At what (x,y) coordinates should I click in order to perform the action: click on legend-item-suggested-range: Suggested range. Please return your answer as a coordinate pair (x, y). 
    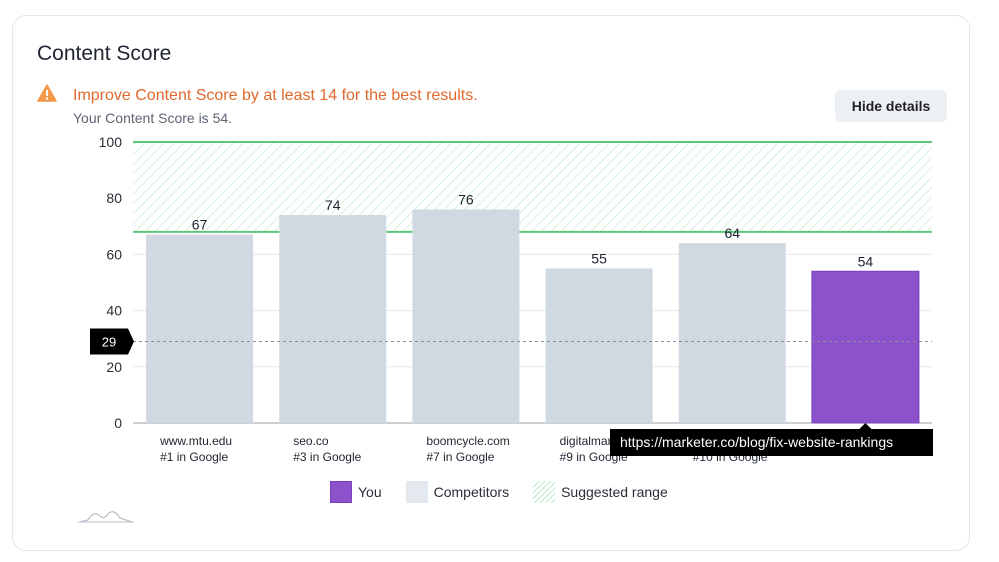
    Looking at the image, I should click on (600, 492).